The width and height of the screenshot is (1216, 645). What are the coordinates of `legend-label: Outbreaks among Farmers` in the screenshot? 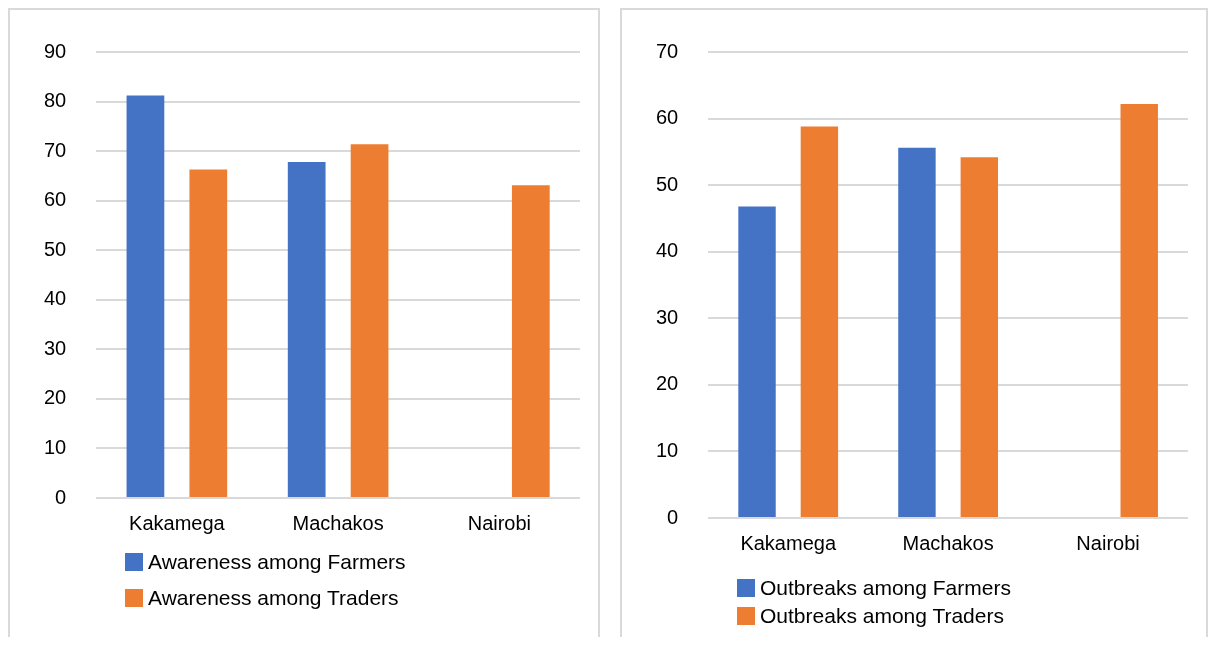 It's located at (885, 588).